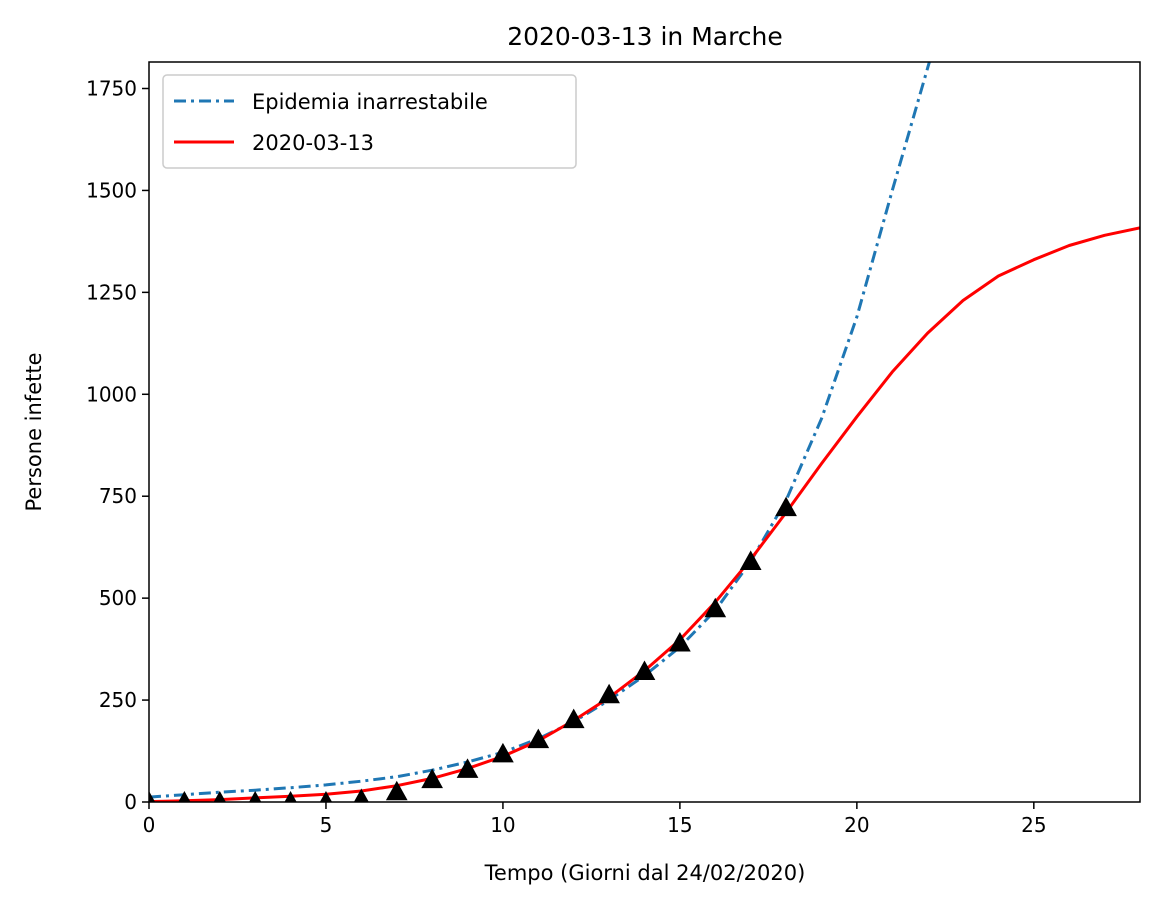  What do you see at coordinates (118, 496) in the screenshot?
I see `y-tick-label: 750` at bounding box center [118, 496].